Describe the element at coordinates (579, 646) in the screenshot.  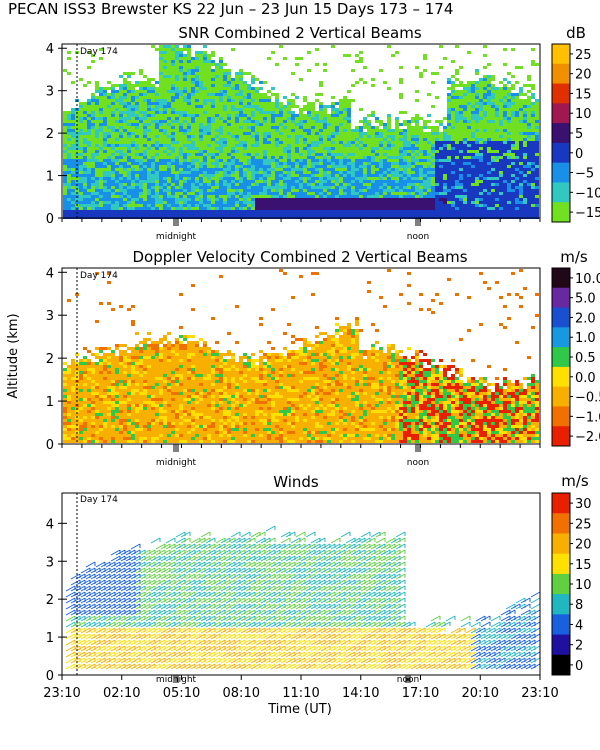
I see `colorbar-label: 2` at that location.